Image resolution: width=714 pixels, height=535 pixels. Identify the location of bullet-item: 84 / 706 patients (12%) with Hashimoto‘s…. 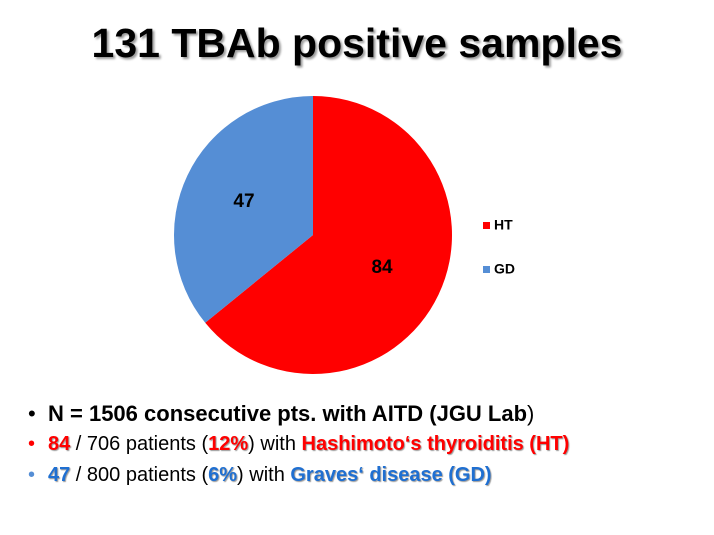
(298, 444).